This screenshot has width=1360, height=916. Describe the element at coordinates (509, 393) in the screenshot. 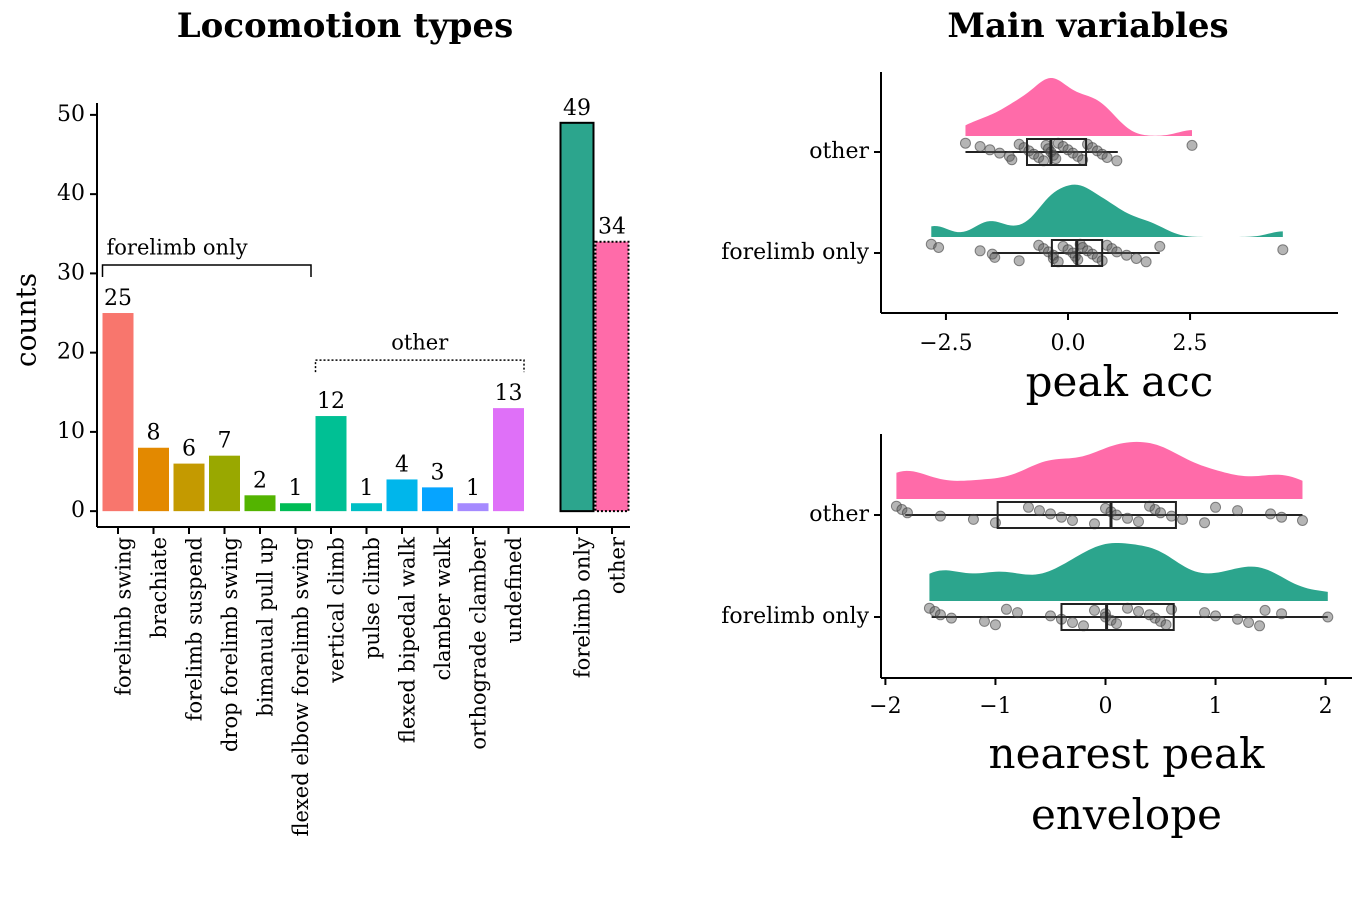

I see `data-label: 13` at that location.